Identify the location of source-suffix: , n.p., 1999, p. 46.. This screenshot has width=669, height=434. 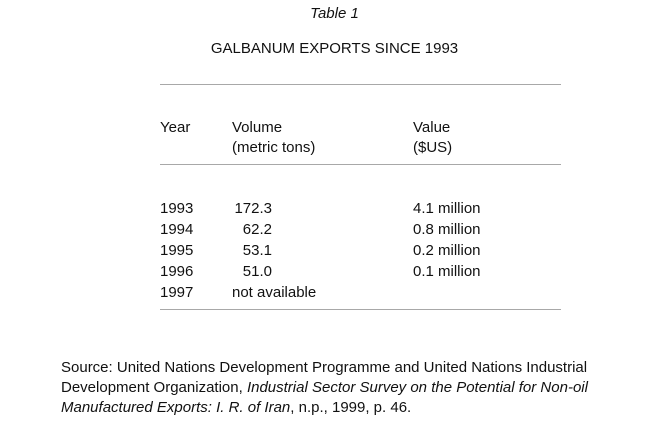
(351, 407).